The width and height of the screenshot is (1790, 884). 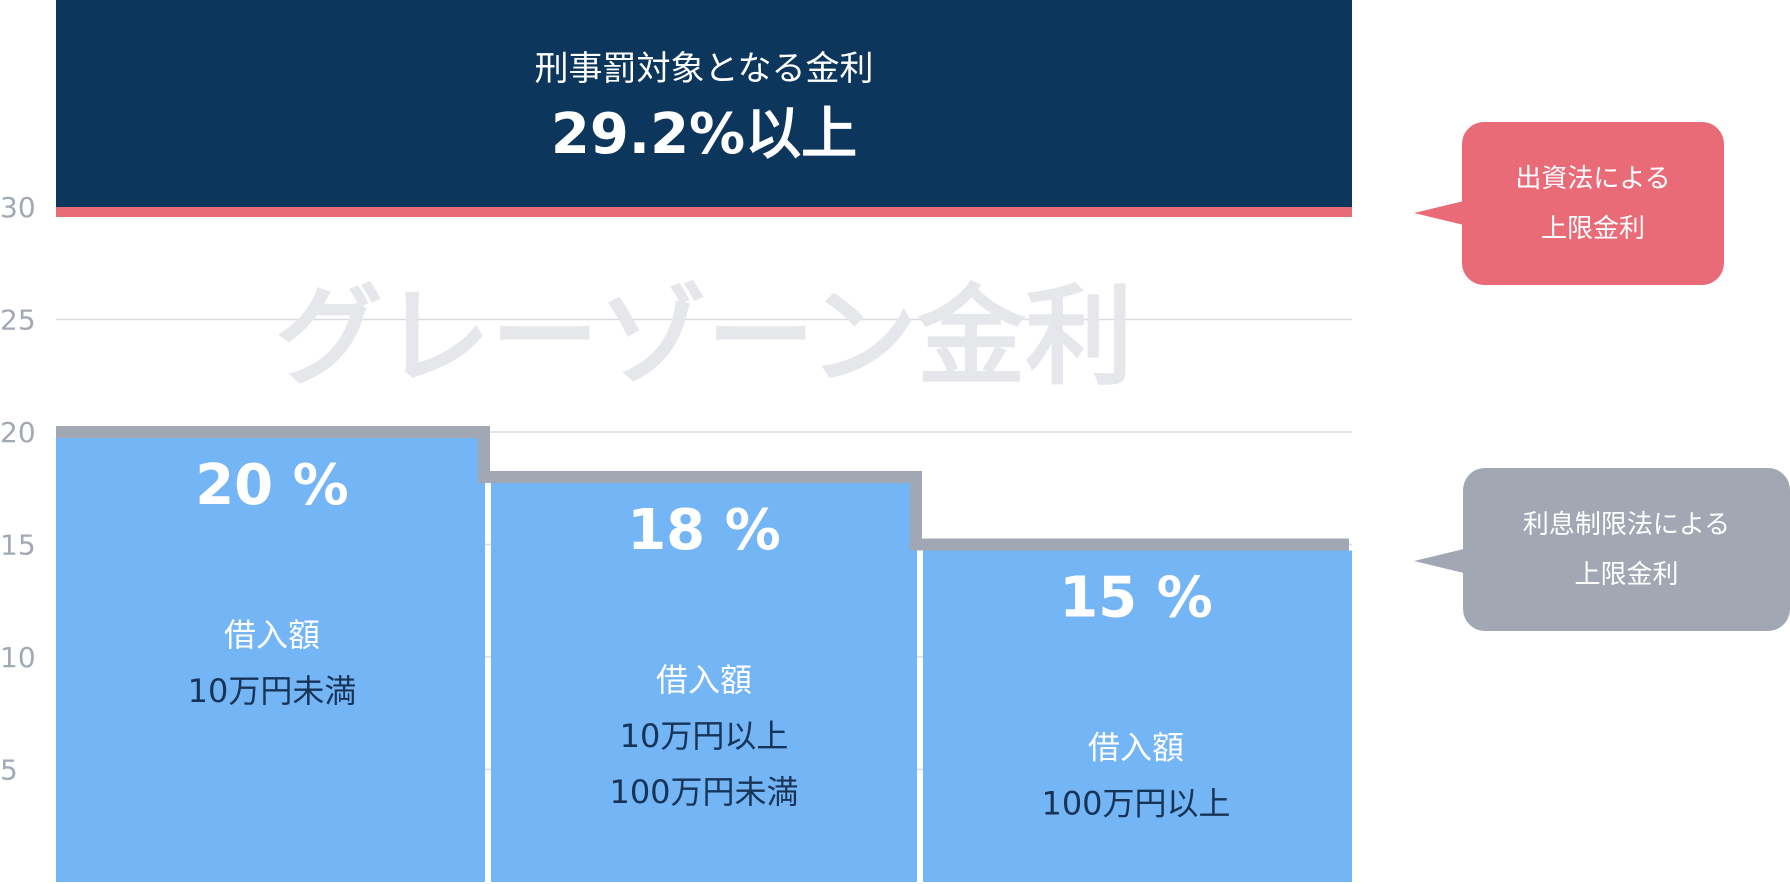 What do you see at coordinates (704, 69) in the screenshot?
I see `criminal-penalty-label: 刑事罰対象となる金利` at bounding box center [704, 69].